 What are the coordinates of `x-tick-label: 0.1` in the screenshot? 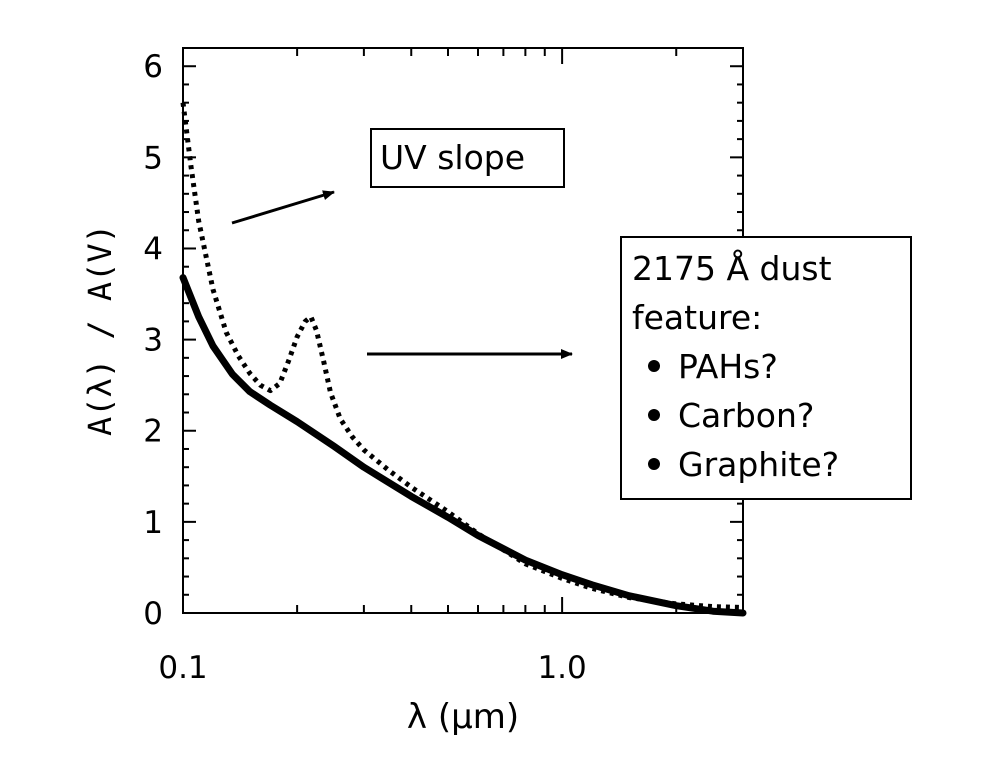 It's located at (182, 668).